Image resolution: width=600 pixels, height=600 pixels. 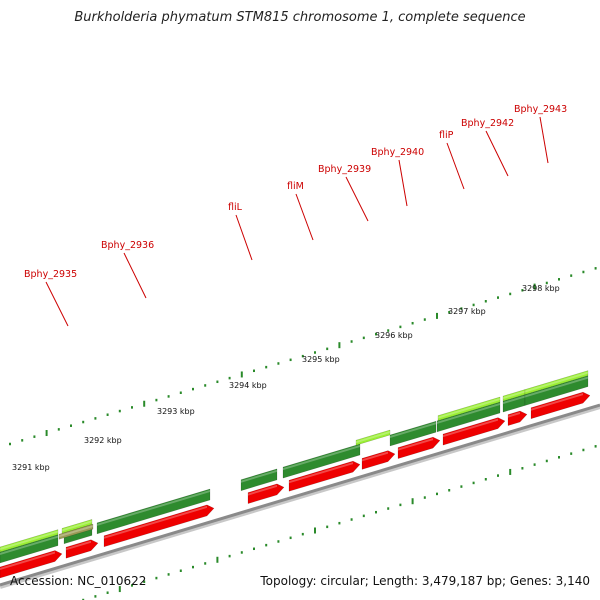 I want to click on cds-feature-3-highlight, so click(x=155, y=522).